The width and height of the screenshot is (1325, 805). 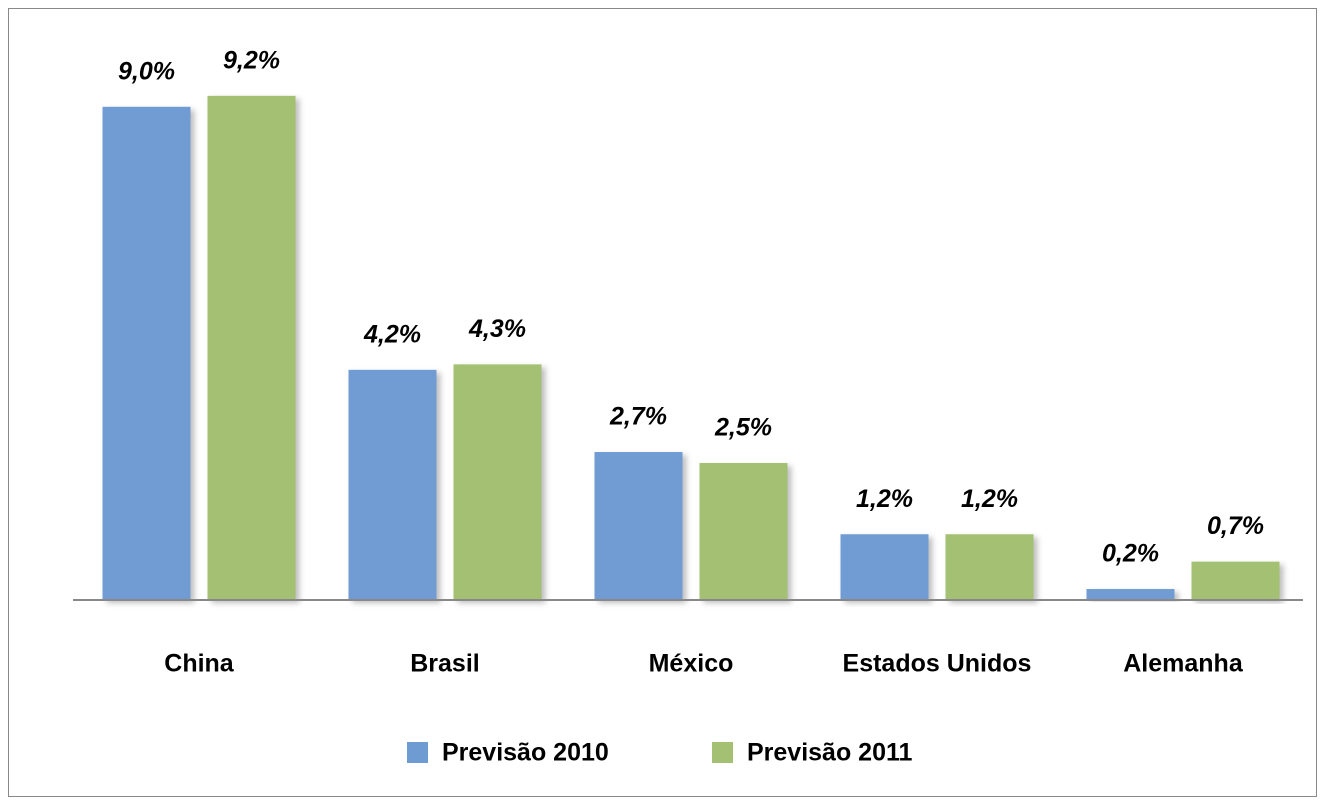 I want to click on x-tick-label: México, so click(x=691, y=664).